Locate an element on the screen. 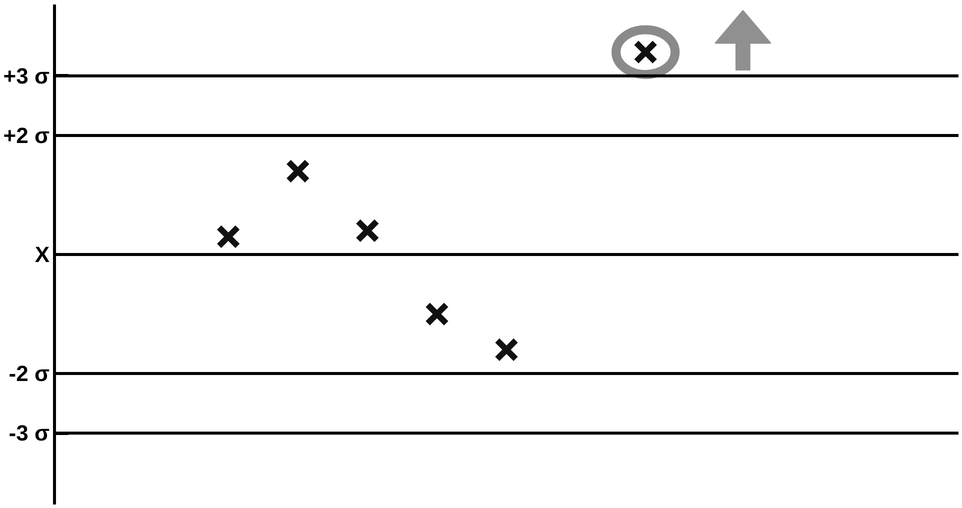  y-tick-label: -3 σ is located at coordinates (29, 433).